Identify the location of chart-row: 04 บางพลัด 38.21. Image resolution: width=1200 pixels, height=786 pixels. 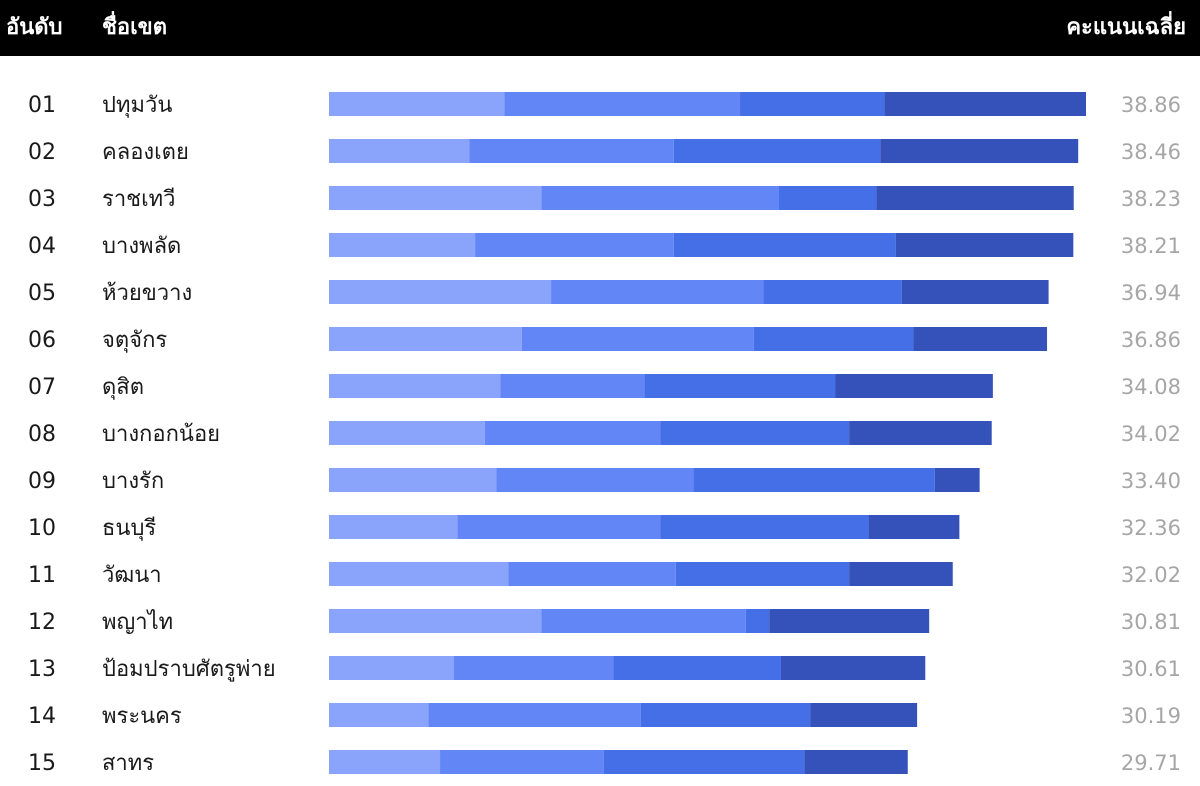
(604, 246).